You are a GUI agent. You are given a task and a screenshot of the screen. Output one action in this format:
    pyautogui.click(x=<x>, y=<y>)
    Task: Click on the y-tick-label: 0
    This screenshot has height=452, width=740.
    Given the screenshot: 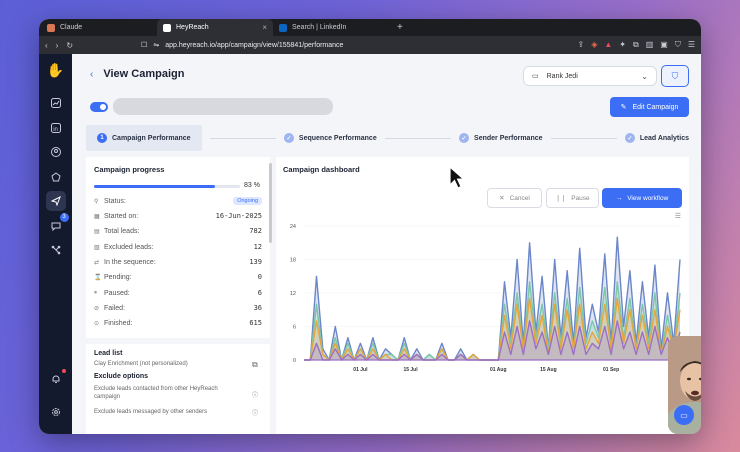 What is the action you would take?
    pyautogui.click(x=294, y=361)
    